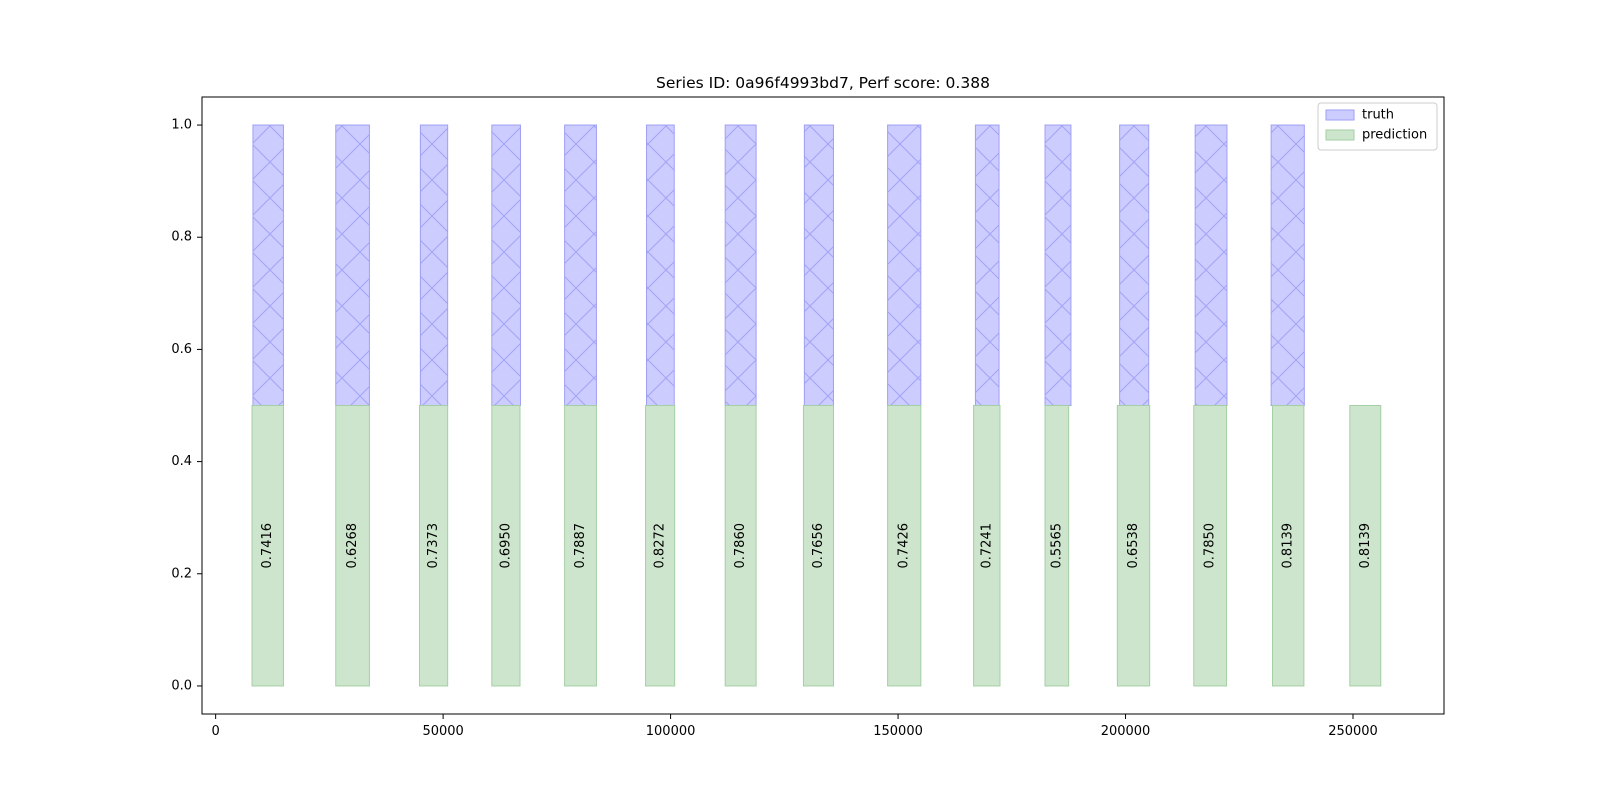  I want to click on prediction-score-label-1: 0.6268, so click(352, 546).